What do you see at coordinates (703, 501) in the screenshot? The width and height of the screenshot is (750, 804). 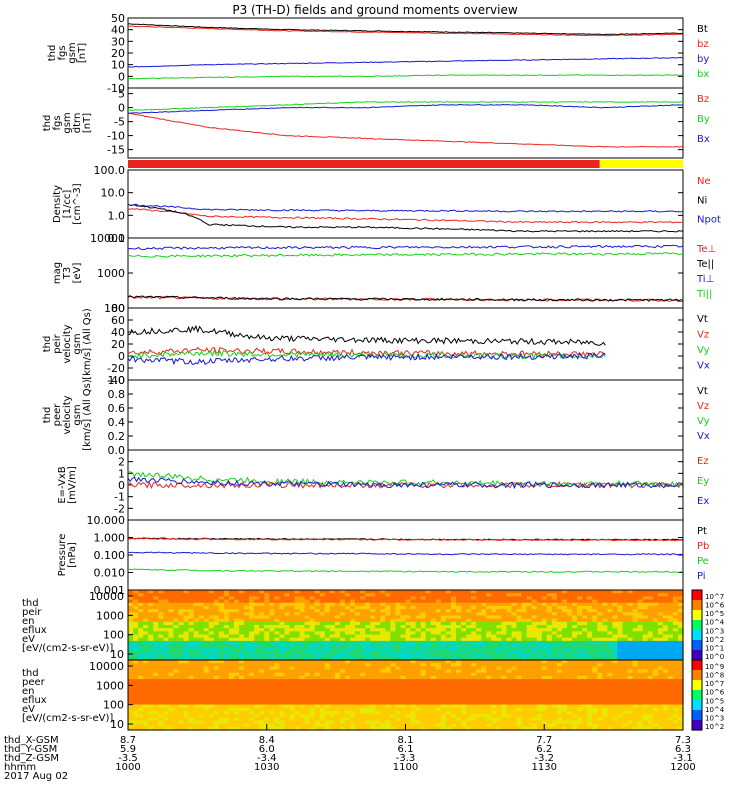 I see `legend-entry: Ex` at bounding box center [703, 501].